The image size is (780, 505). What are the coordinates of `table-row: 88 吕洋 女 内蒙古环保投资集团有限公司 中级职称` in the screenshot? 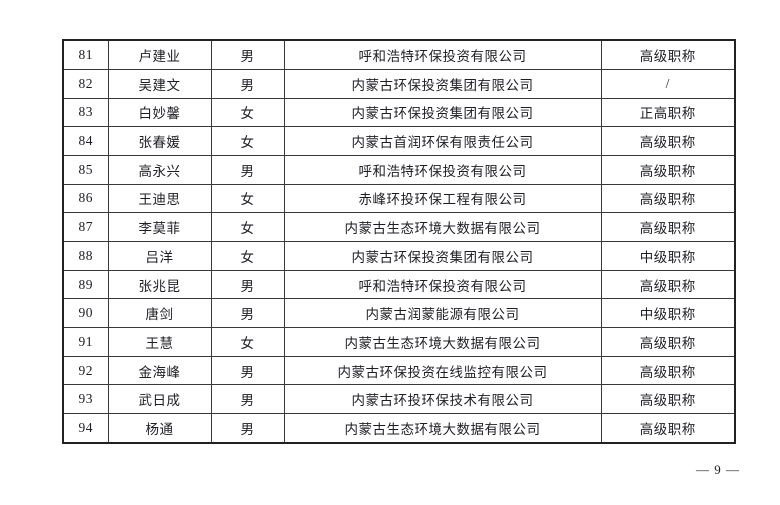 It's located at (399, 255).